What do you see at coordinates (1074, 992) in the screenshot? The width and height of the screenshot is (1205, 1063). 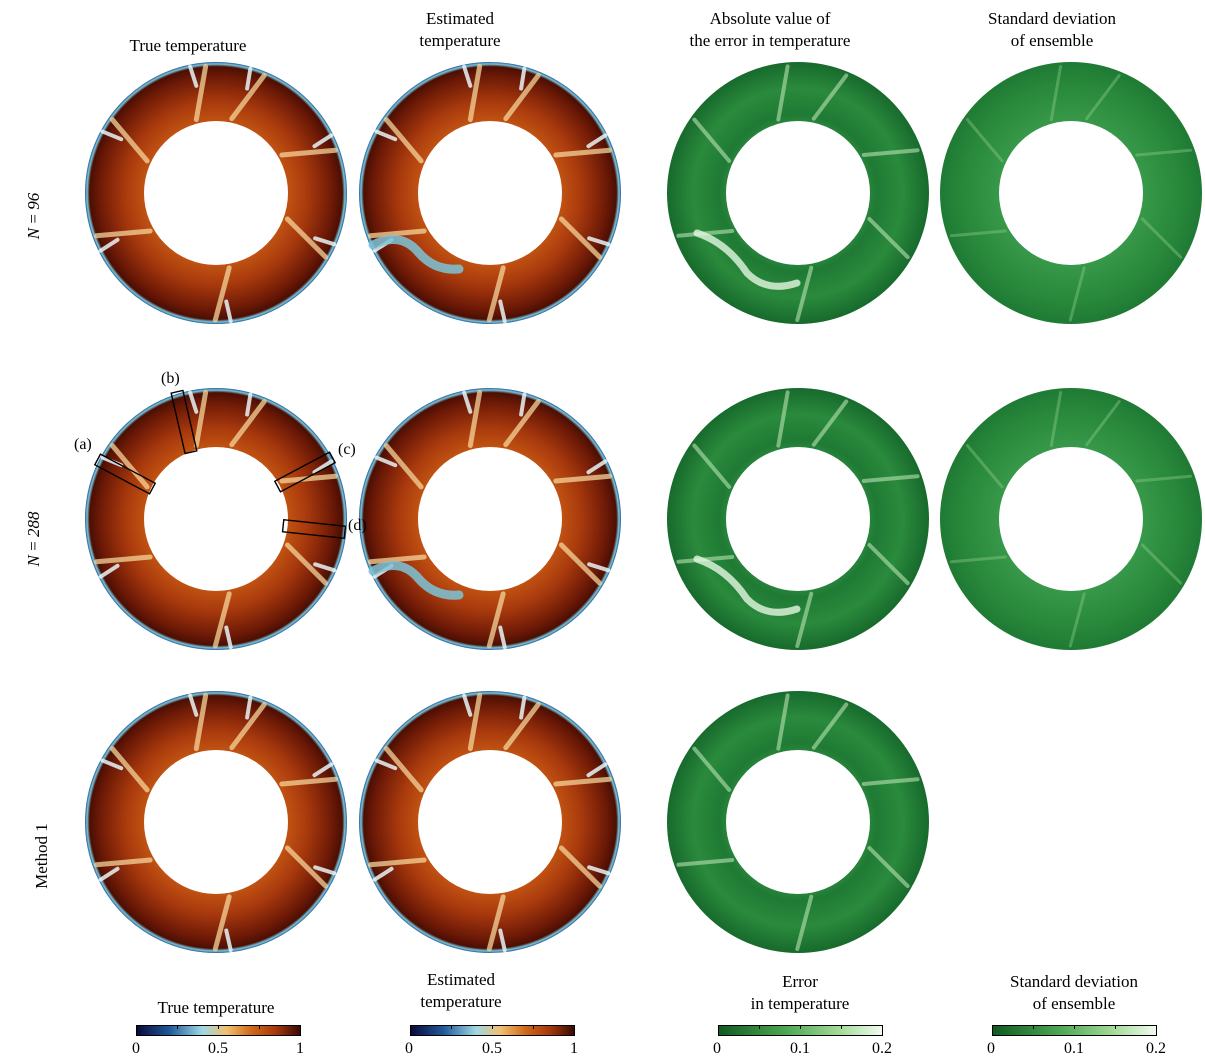 I see `colorbar-title-std: Standard deviation of ensemble` at bounding box center [1074, 992].